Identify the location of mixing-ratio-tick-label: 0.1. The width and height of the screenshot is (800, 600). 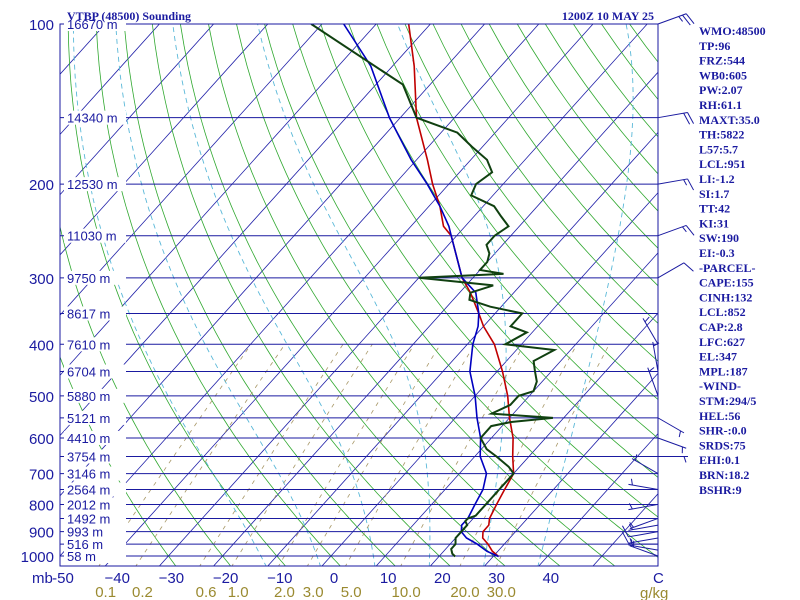
(105, 592).